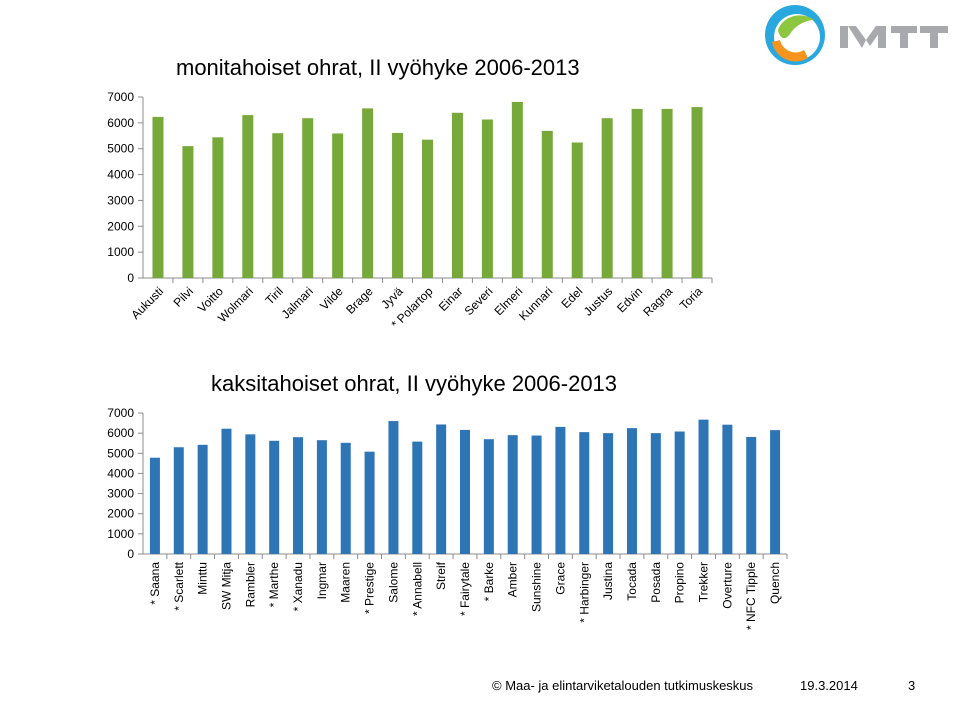 This screenshot has width=960, height=702. I want to click on chart1-y-tick-label: 2000, so click(120, 226).